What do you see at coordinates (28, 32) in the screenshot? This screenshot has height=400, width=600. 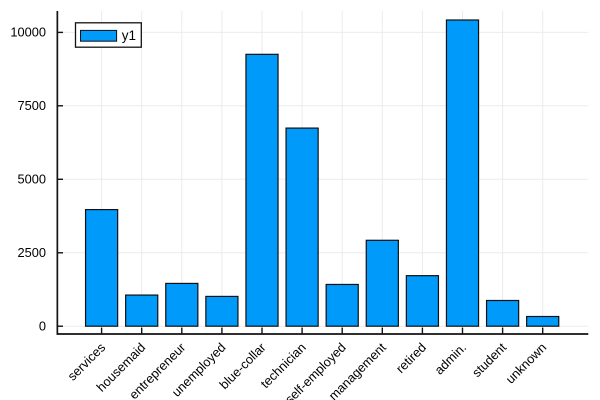 I see `svg-text: 10000` at bounding box center [28, 32].